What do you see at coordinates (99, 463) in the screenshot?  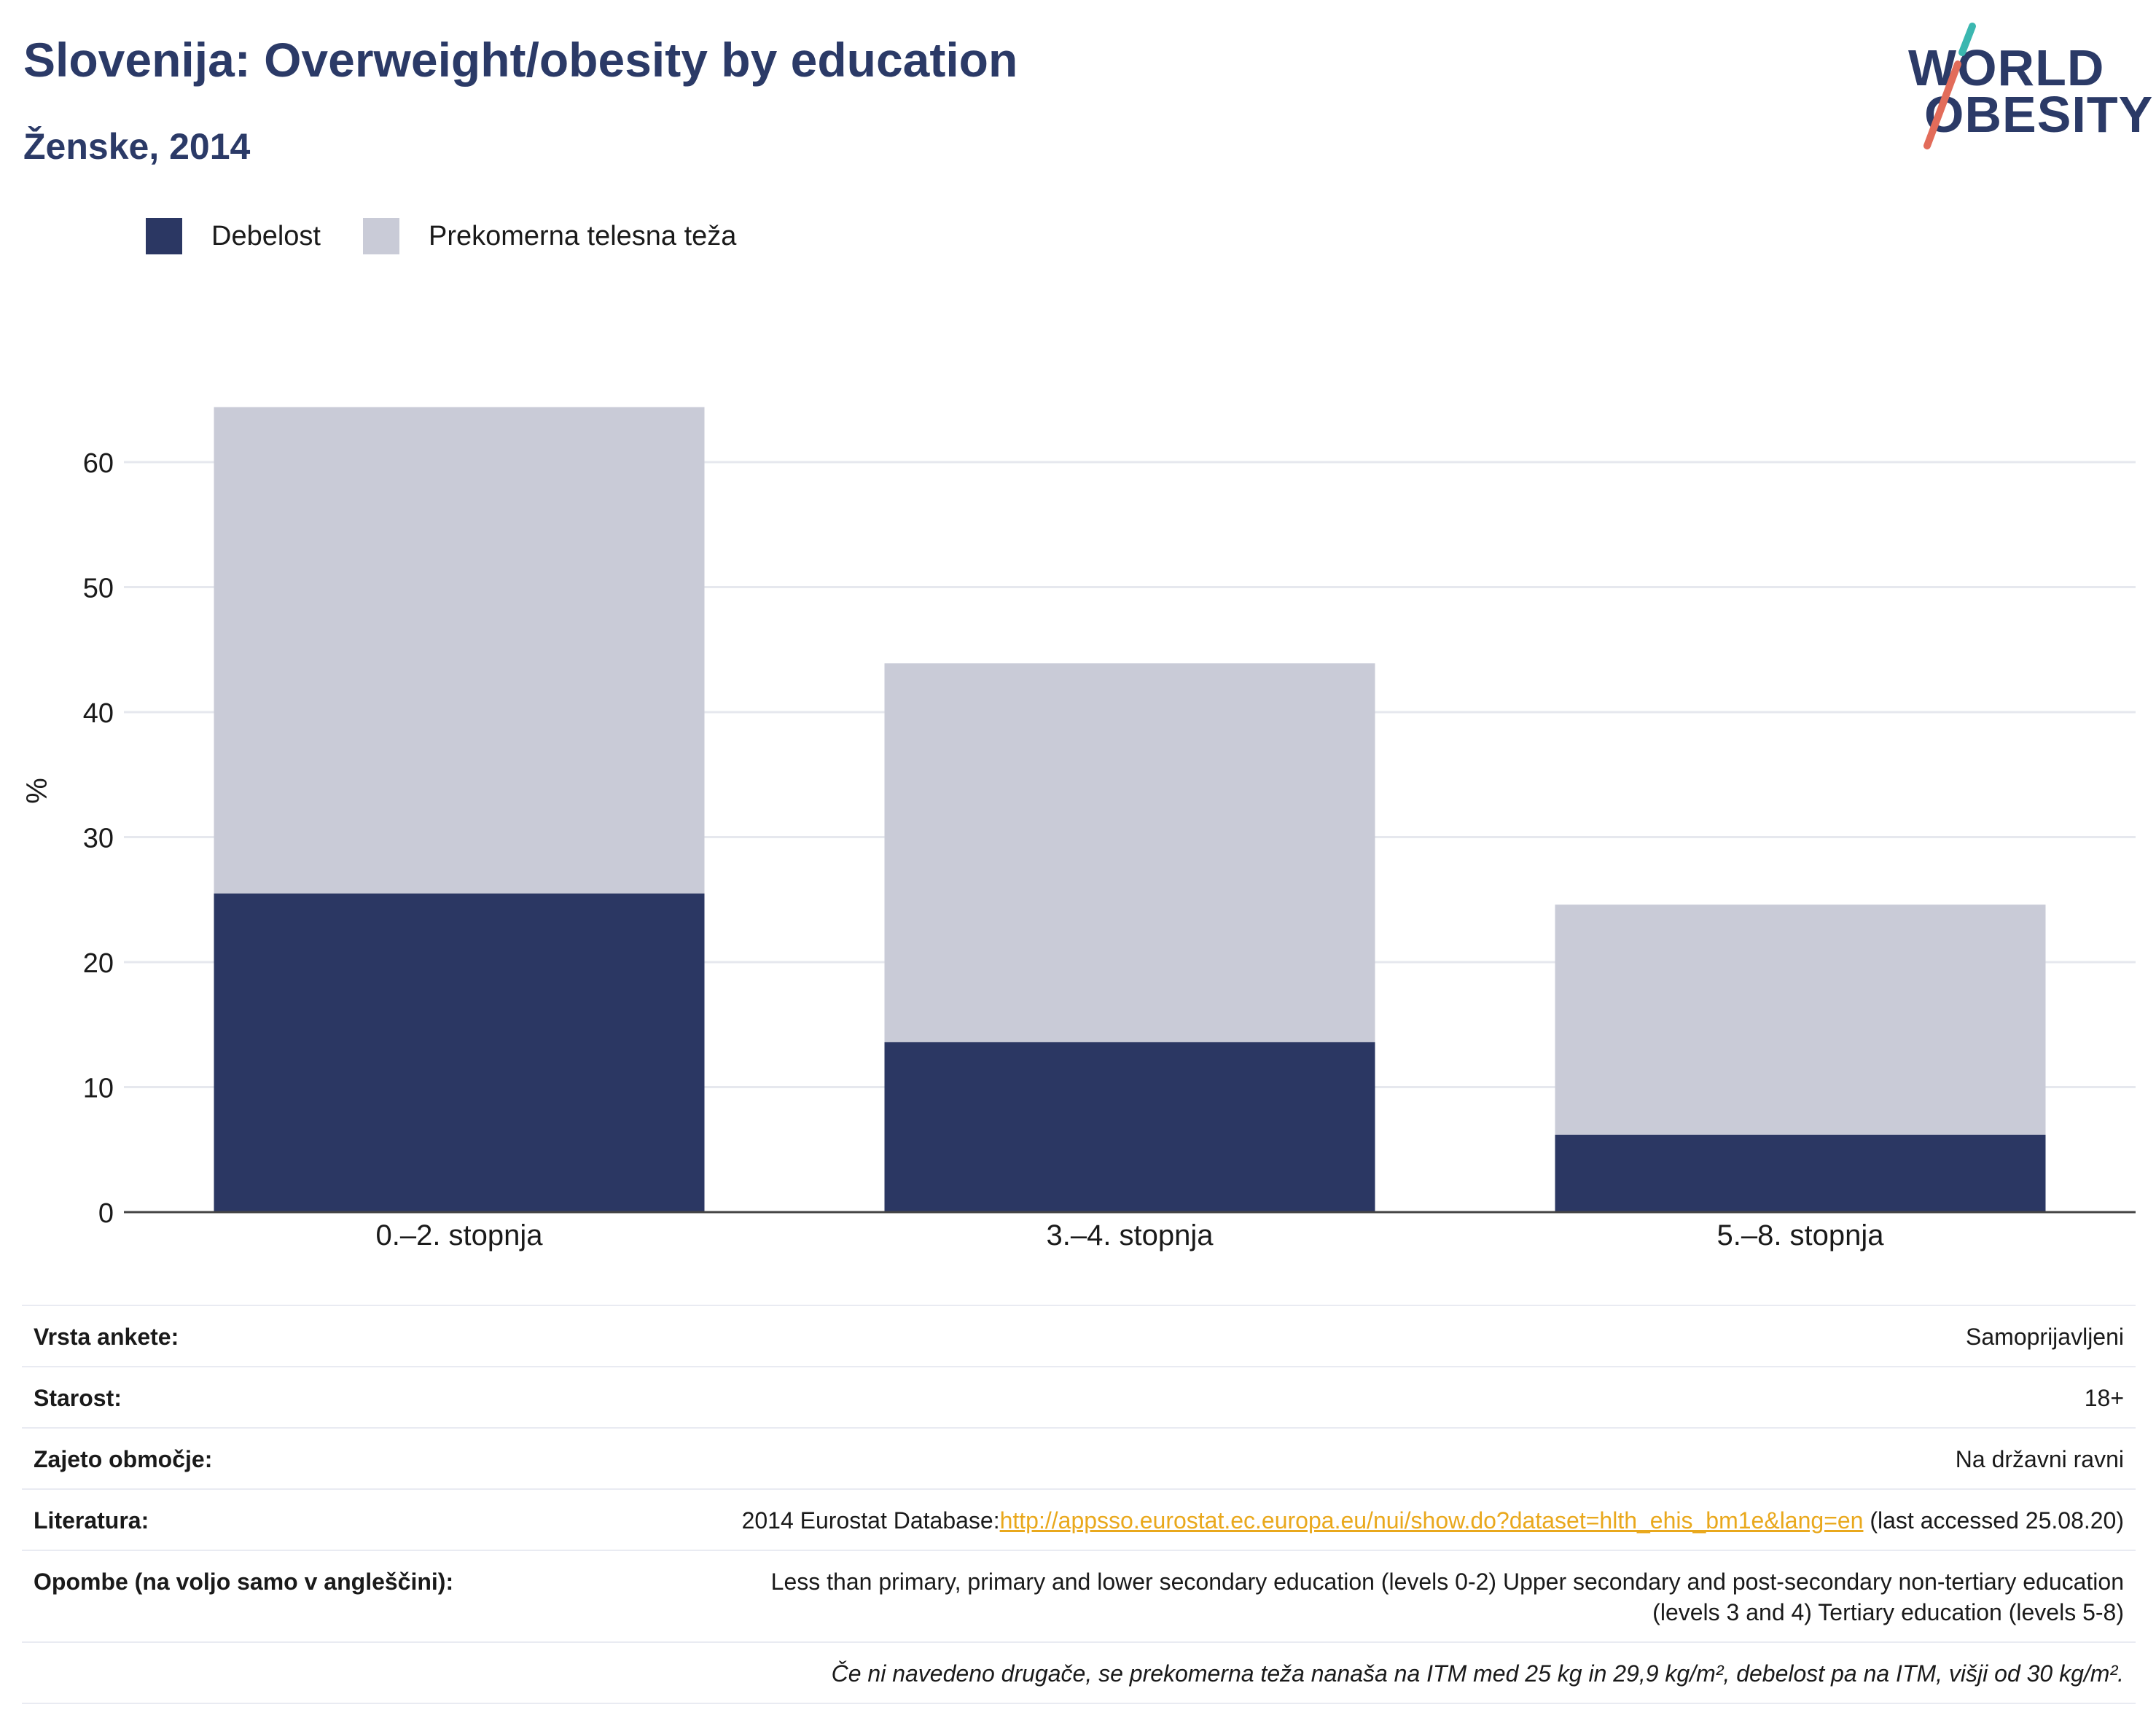 I see `y-tick-label-60: 60` at bounding box center [99, 463].